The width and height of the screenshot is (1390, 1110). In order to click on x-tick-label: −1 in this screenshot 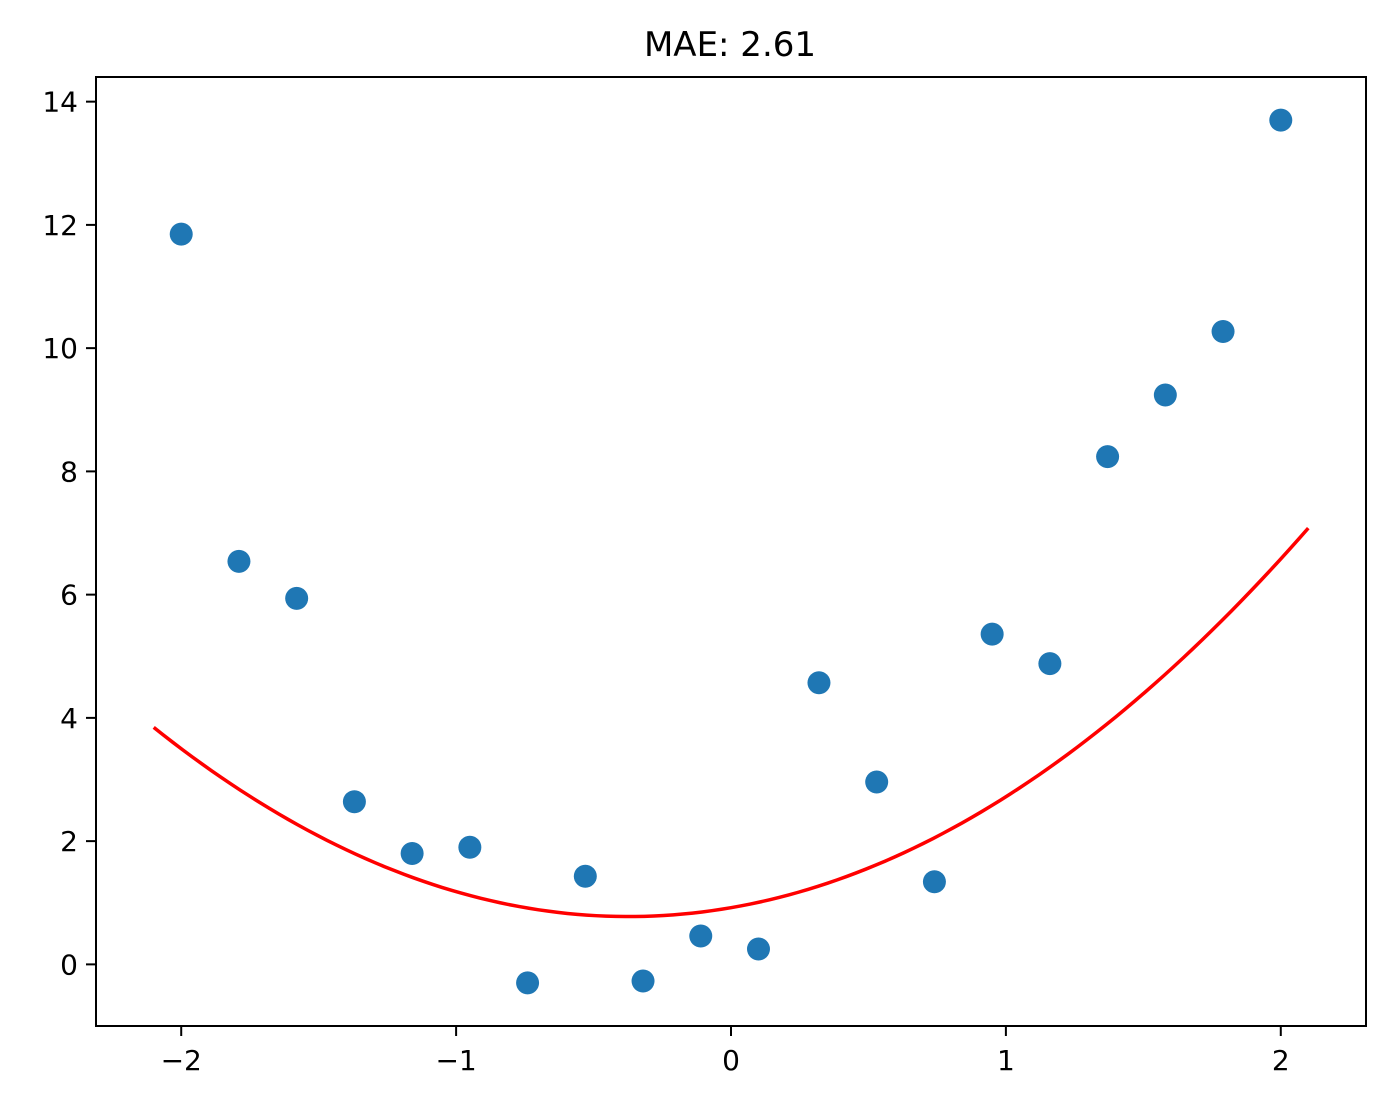, I will do `click(455, 1060)`.